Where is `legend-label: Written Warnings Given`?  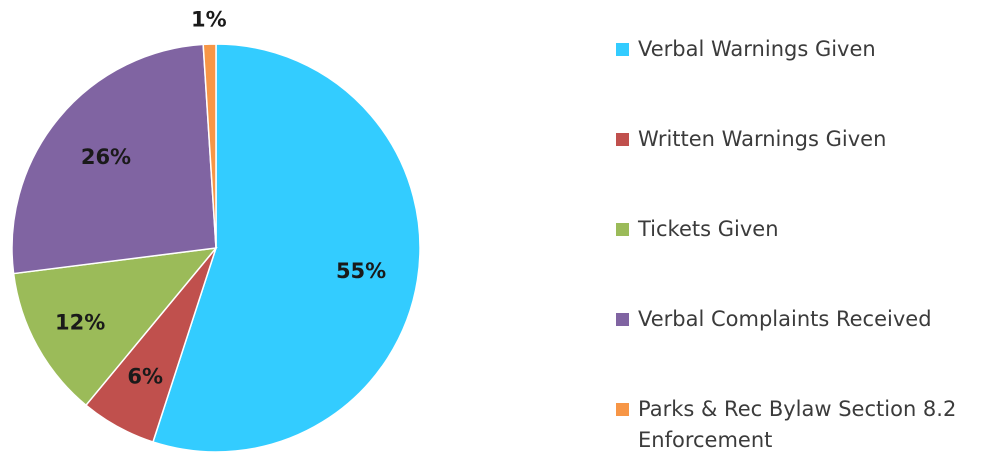 legend-label: Written Warnings Given is located at coordinates (762, 139).